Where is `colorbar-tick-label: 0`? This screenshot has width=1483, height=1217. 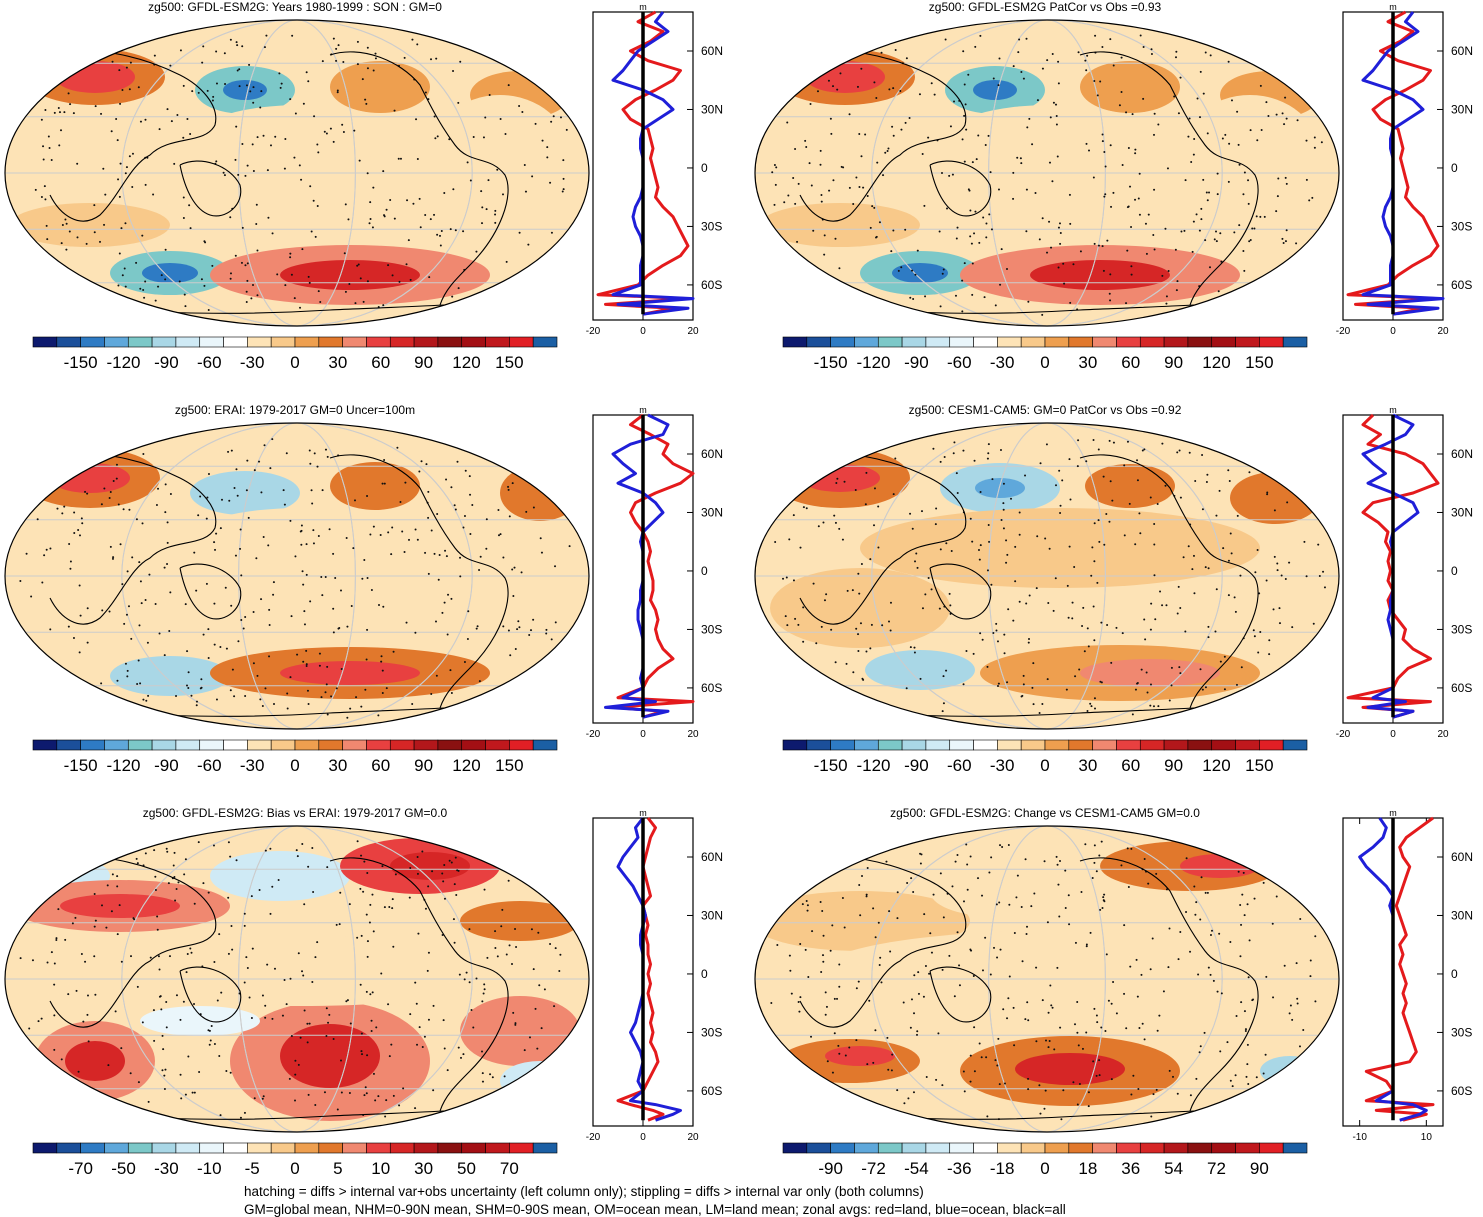 colorbar-tick-label: 0 is located at coordinates (1044, 362).